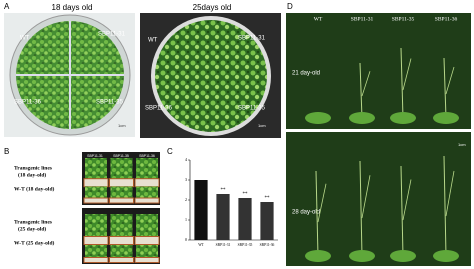 Image resolution: width=474 pixels, height=269 pixels. I want to click on age-label: 28 day-old, so click(306, 213).